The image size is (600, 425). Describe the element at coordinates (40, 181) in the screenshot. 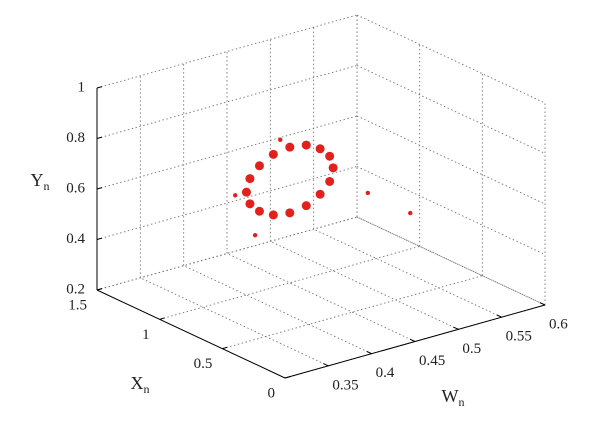

I see `y-axis-label: Yn` at that location.